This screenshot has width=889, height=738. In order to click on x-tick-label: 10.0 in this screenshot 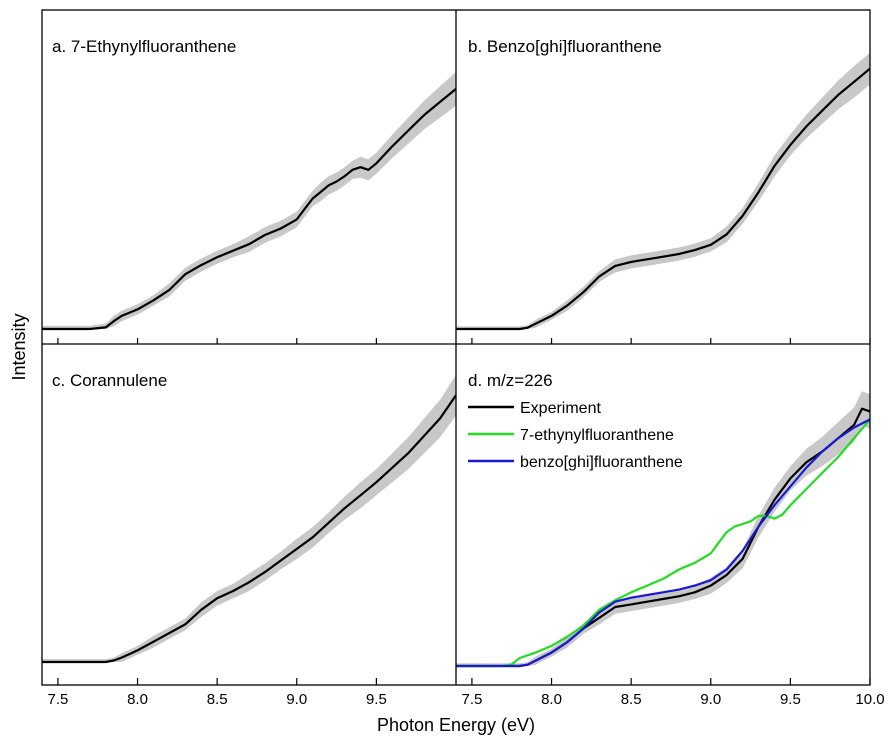, I will do `click(869, 699)`.